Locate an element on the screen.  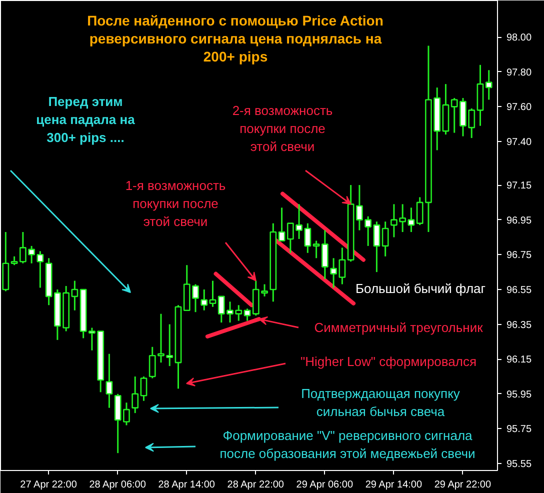
y-tick-label: 97.15 is located at coordinates (519, 186).